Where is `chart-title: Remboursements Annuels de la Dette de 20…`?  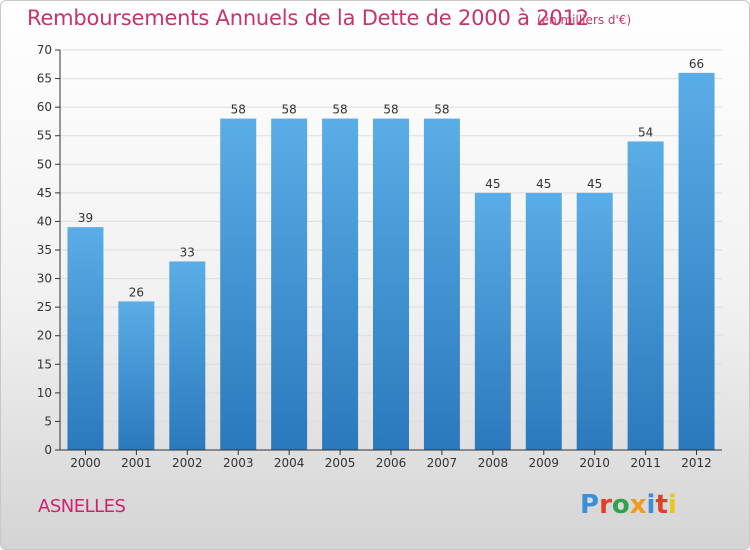
chart-title: Remboursements Annuels de la Dette de 20… is located at coordinates (308, 18).